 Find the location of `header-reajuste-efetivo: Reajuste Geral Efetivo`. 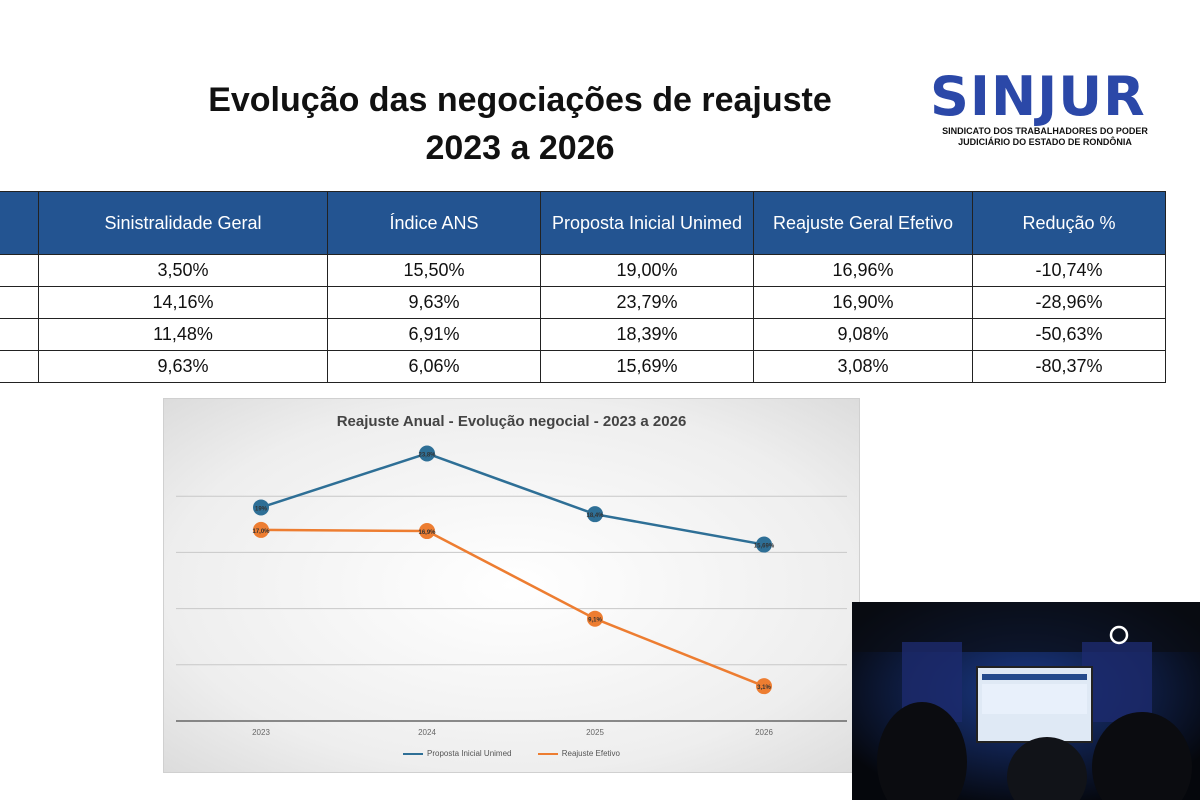

header-reajuste-efetivo: Reajuste Geral Efetivo is located at coordinates (863, 223).